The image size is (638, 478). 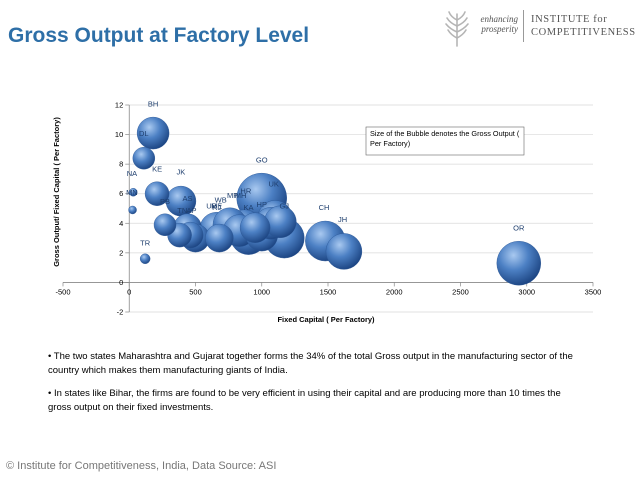 I want to click on point-label-mh: MH, so click(x=241, y=195).